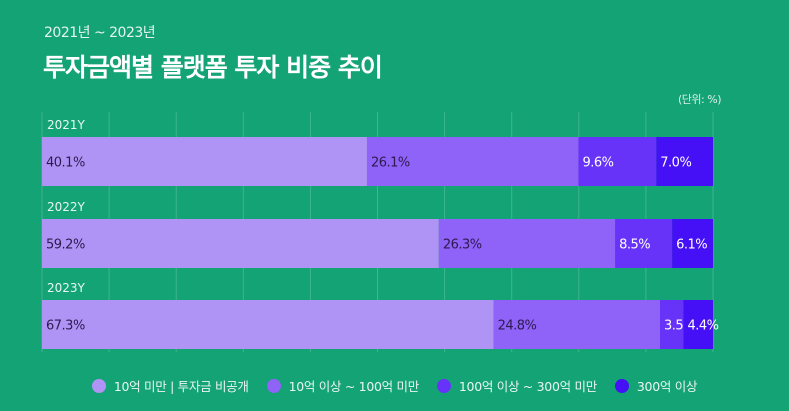 The image size is (789, 411). What do you see at coordinates (527, 386) in the screenshot?
I see `legend-label: 100억 이상 ~ 300억 미만` at bounding box center [527, 386].